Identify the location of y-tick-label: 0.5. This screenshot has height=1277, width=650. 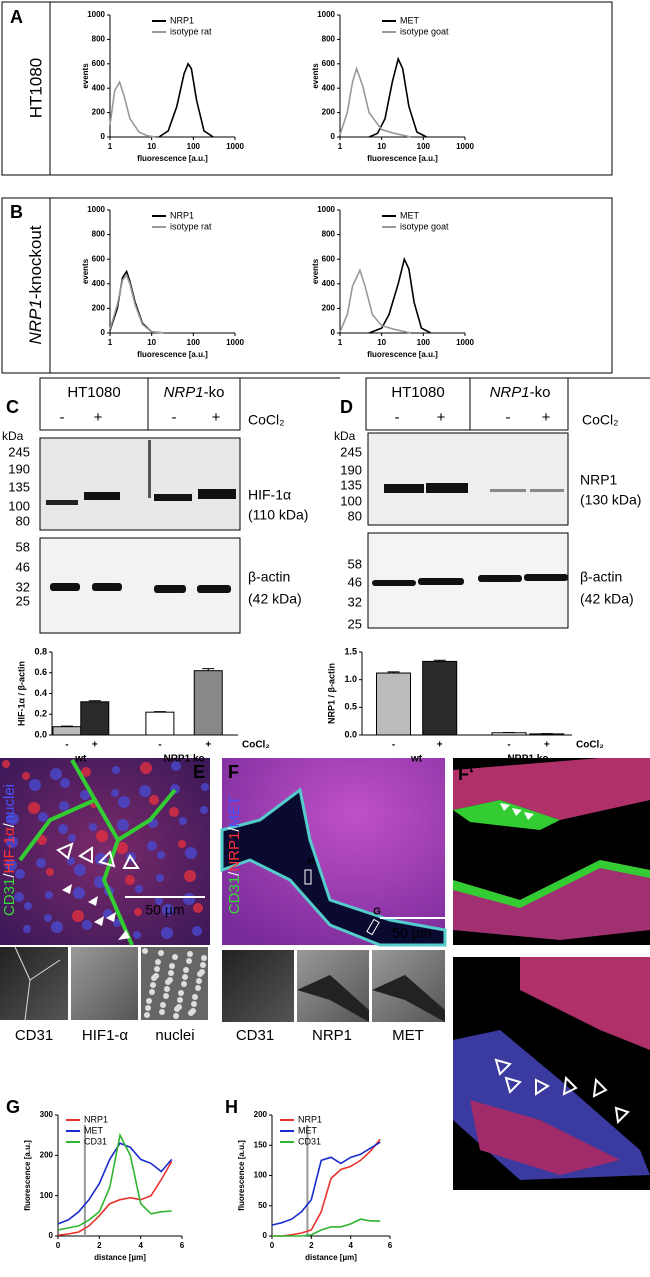
(350, 707).